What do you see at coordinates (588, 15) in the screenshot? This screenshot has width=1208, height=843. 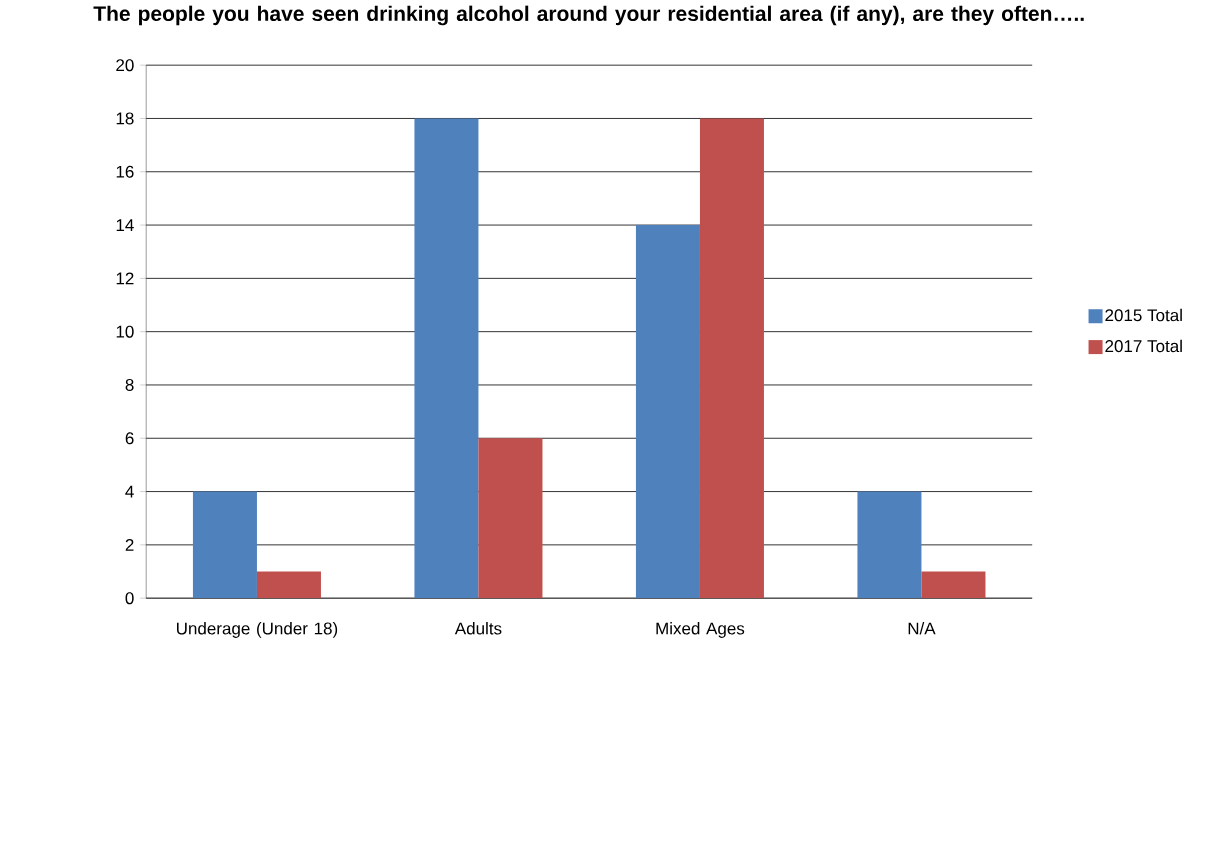 I see `chart-title: The people you have seen drinking alcohol around your residential area (if any), are they often…..` at bounding box center [588, 15].